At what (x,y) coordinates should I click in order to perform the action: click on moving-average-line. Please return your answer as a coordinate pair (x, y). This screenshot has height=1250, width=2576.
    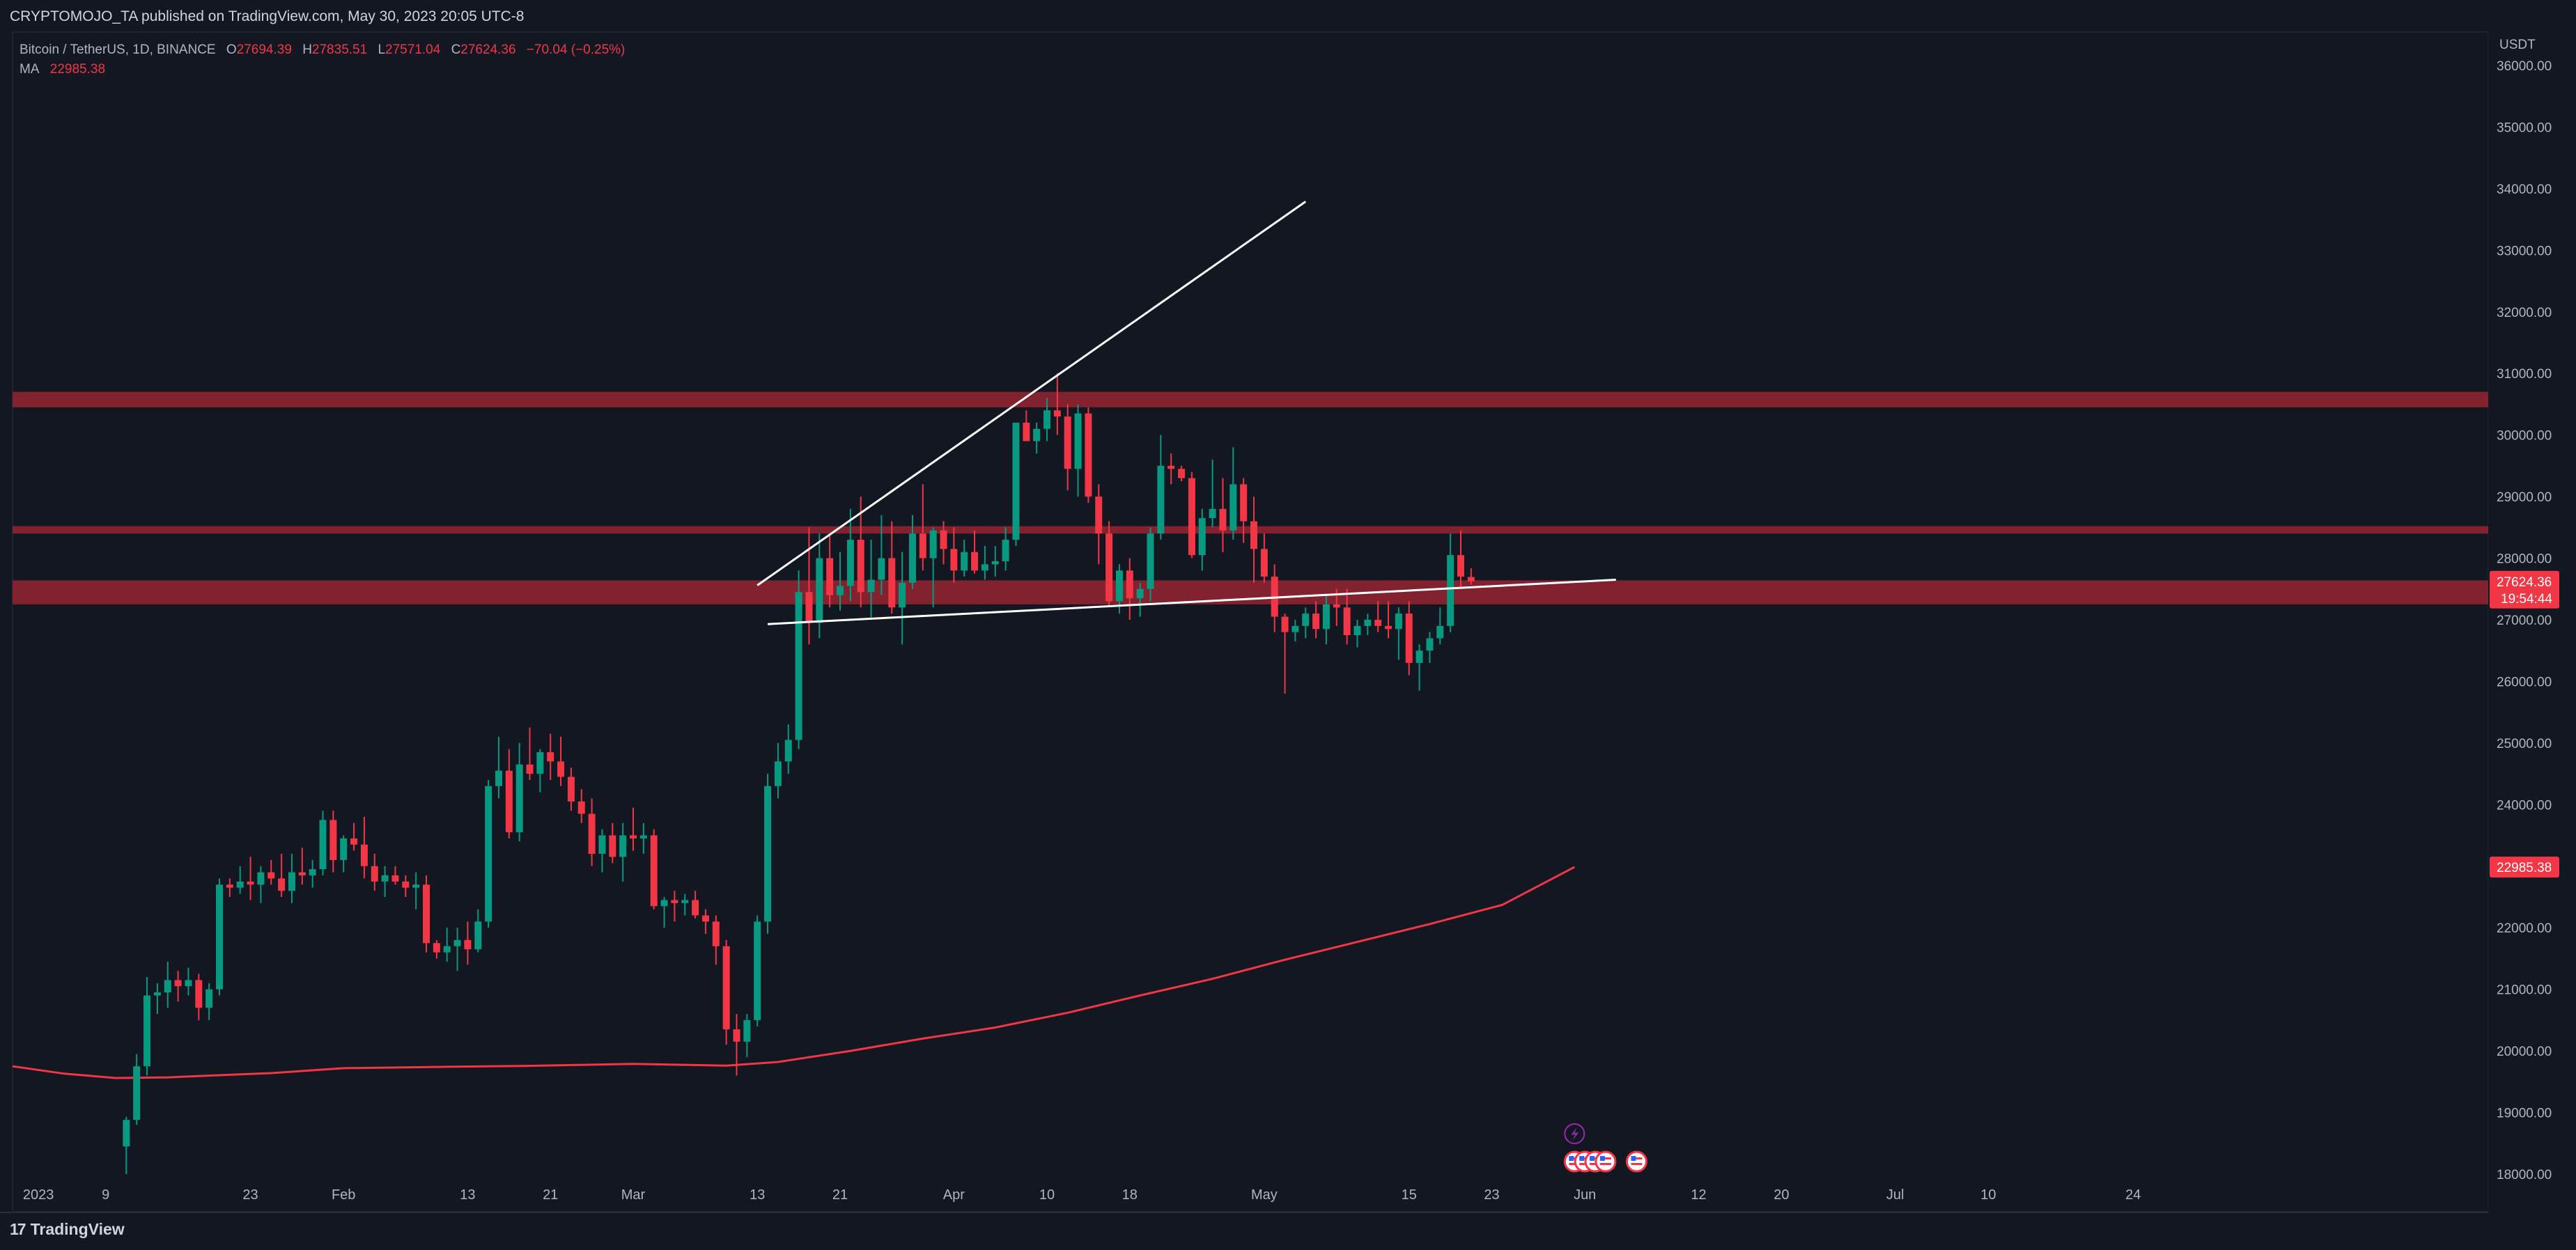
    Looking at the image, I should click on (793, 972).